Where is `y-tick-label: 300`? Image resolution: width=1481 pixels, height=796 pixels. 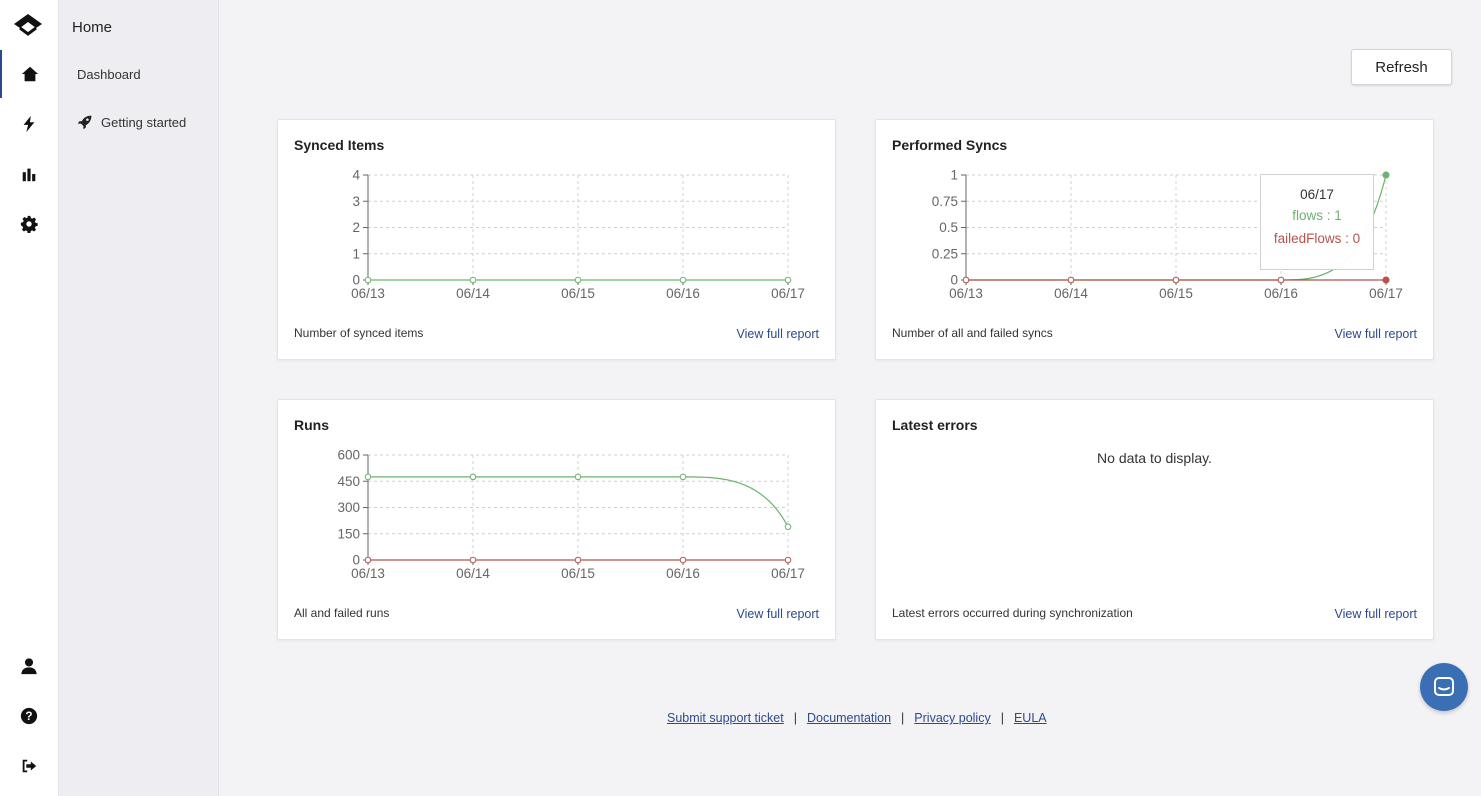 y-tick-label: 300 is located at coordinates (348, 507).